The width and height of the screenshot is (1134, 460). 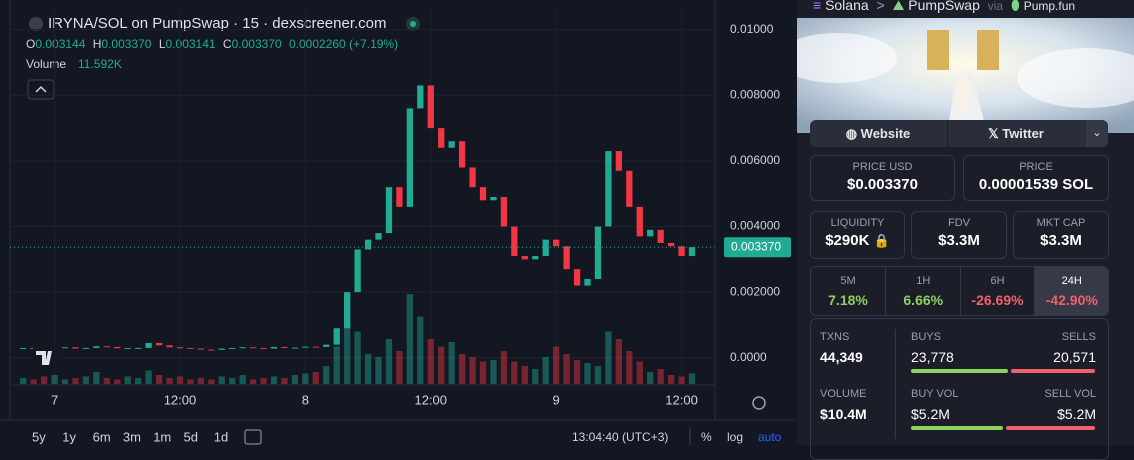 What do you see at coordinates (132, 436) in the screenshot?
I see `range-button: 3m` at bounding box center [132, 436].